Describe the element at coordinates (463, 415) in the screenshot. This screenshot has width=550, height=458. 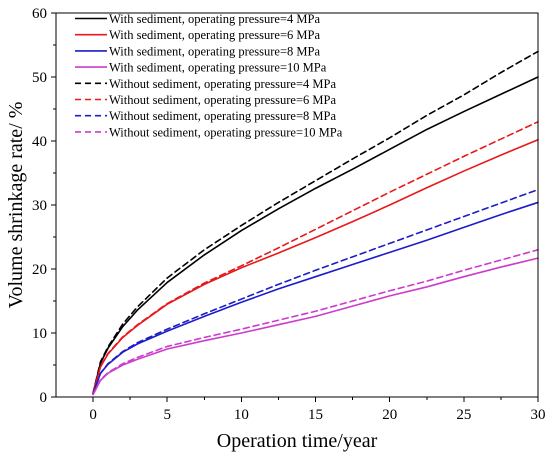
I see `x-tick-label: 25` at that location.